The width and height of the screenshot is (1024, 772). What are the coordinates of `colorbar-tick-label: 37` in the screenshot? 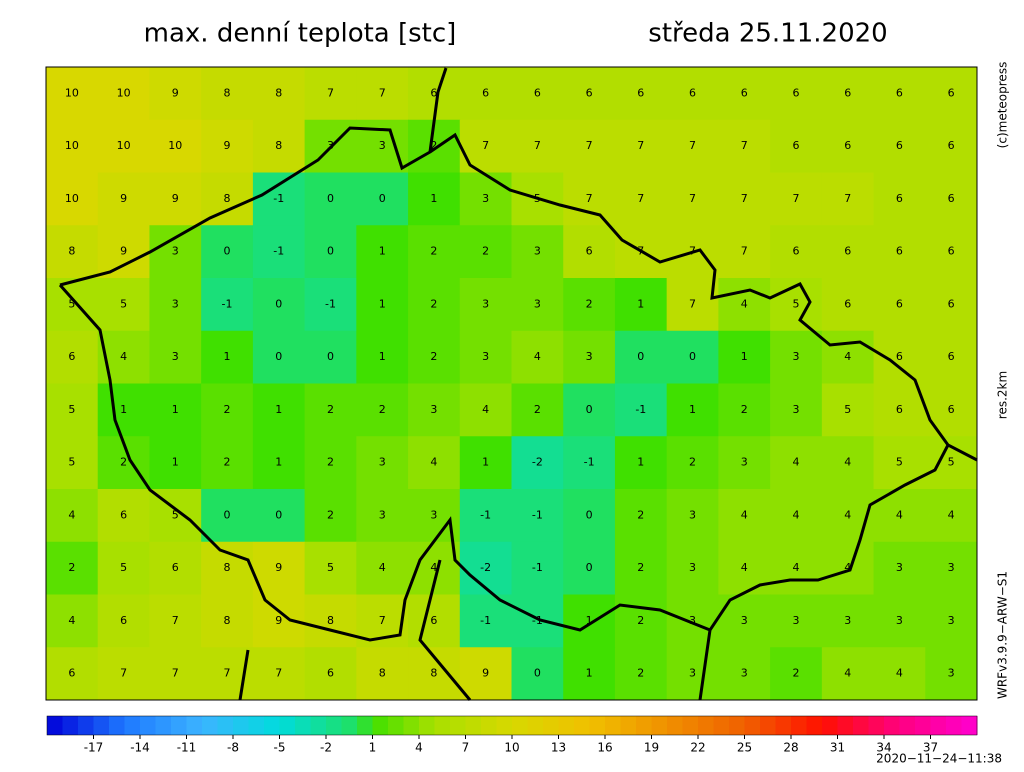 It's located at (930, 748).